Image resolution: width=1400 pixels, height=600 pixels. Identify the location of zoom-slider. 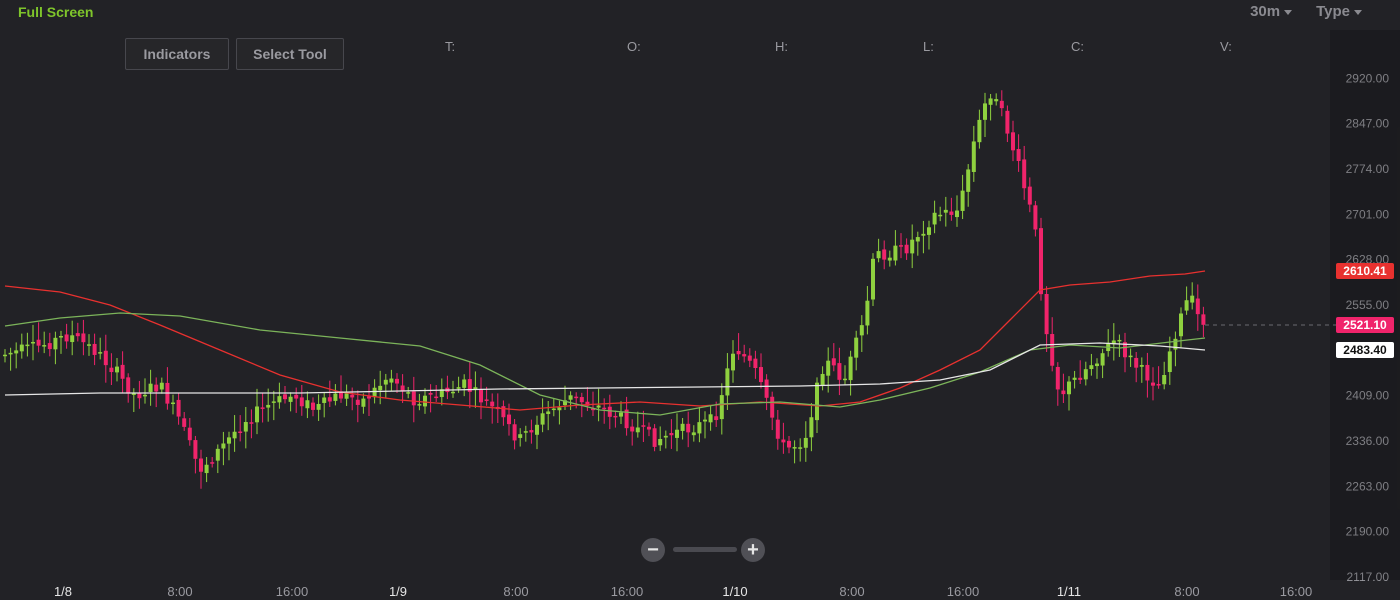
(705, 549).